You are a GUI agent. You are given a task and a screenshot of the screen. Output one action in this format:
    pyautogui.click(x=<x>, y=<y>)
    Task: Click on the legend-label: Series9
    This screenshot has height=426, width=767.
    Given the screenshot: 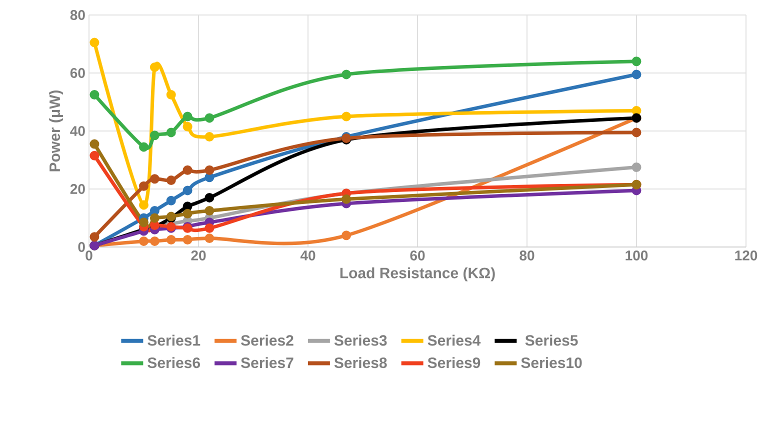 What is the action you would take?
    pyautogui.click(x=454, y=362)
    